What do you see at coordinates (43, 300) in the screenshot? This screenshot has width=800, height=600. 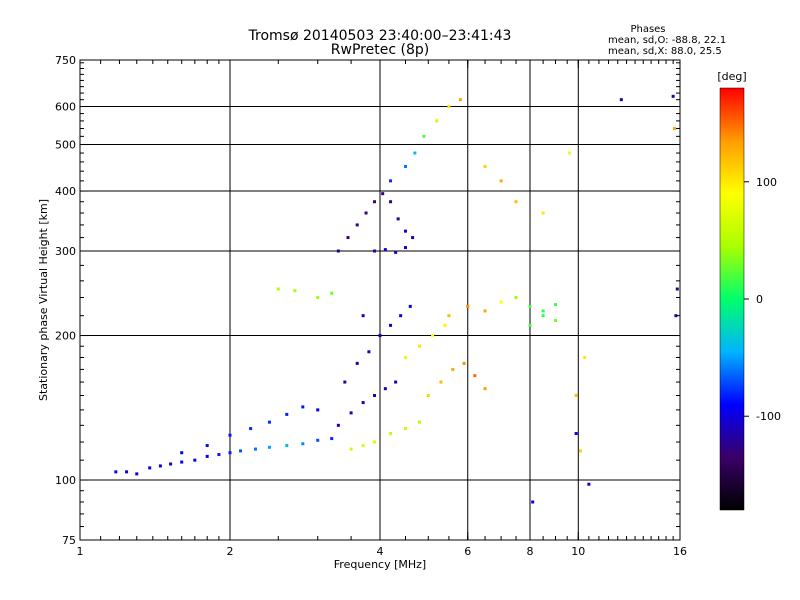 I see `y-axis-label: Stationary phase Virtual Height [km]` at bounding box center [43, 300].